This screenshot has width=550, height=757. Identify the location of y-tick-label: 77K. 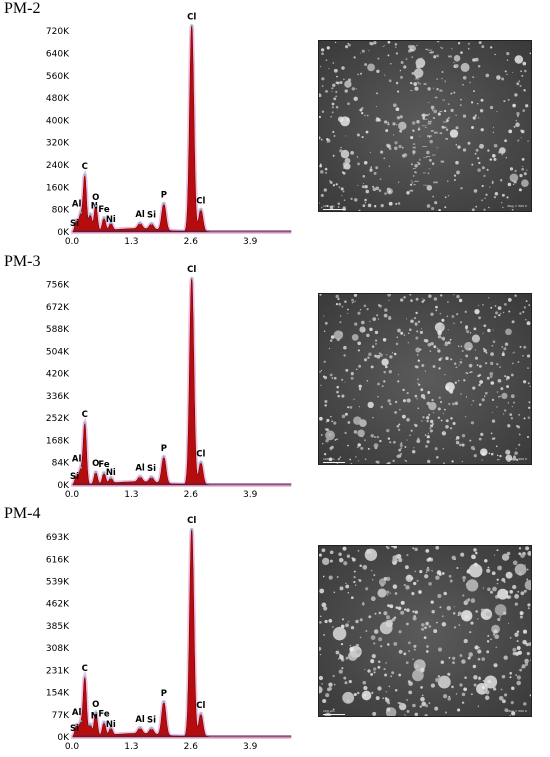
(61, 716).